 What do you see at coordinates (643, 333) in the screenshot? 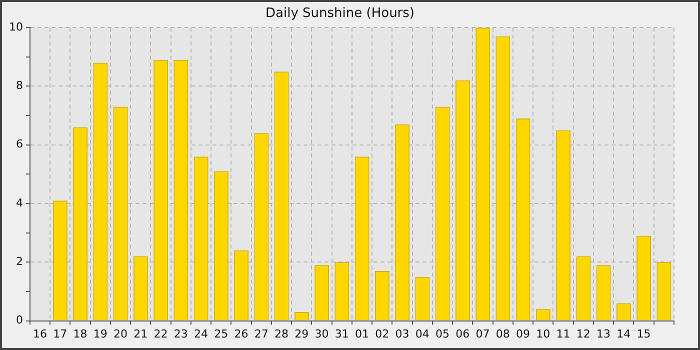
I see `x-tick-label: 15` at bounding box center [643, 333].